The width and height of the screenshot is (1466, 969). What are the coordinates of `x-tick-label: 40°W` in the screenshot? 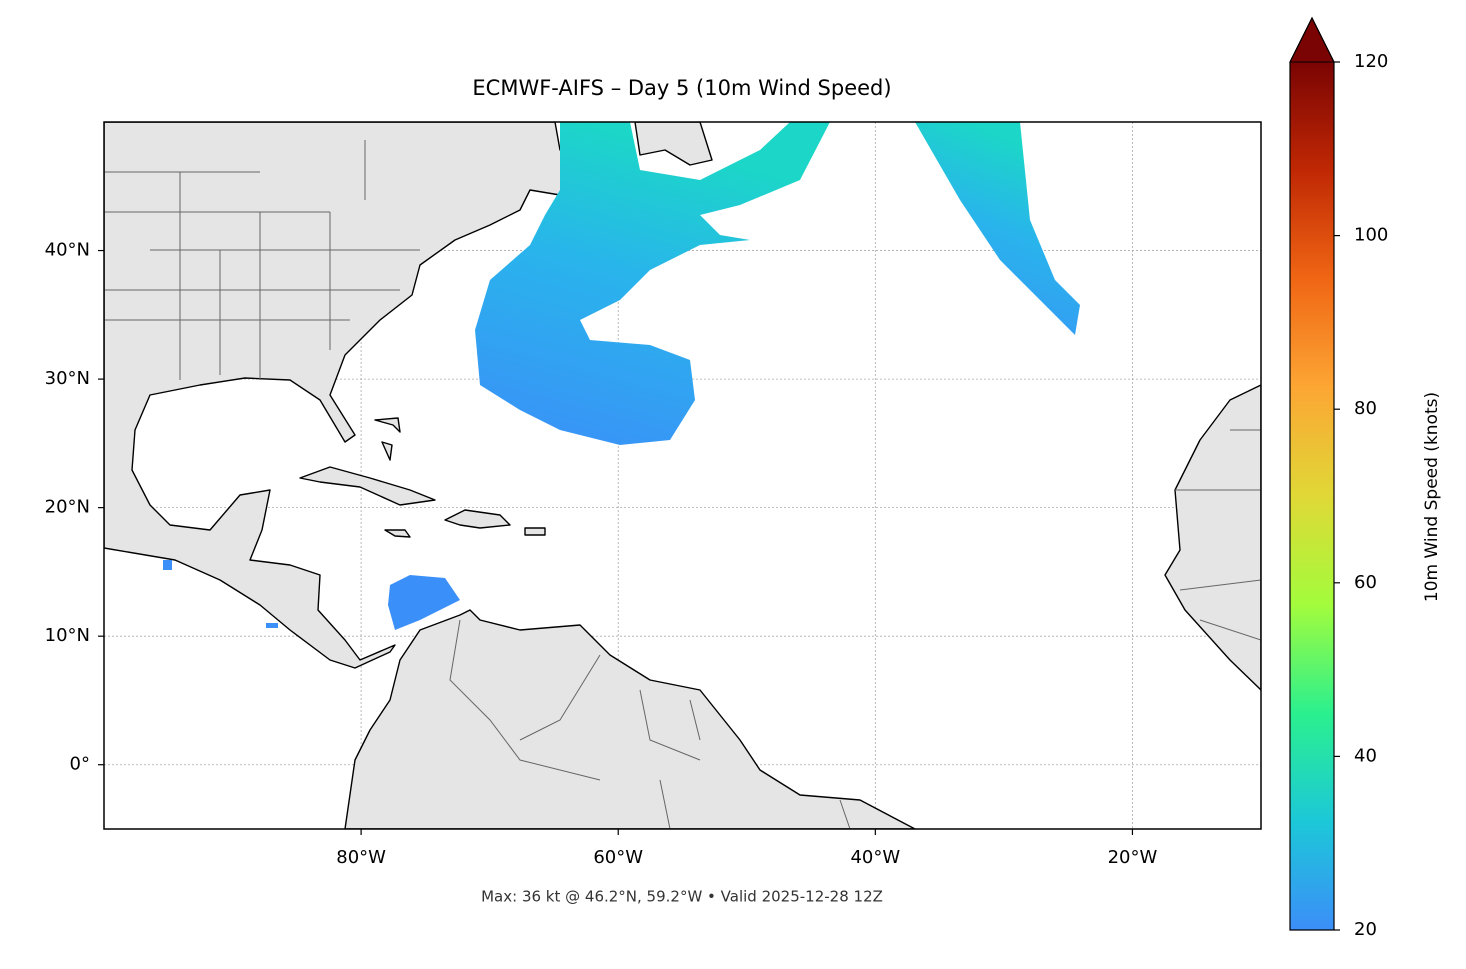 It's located at (875, 857).